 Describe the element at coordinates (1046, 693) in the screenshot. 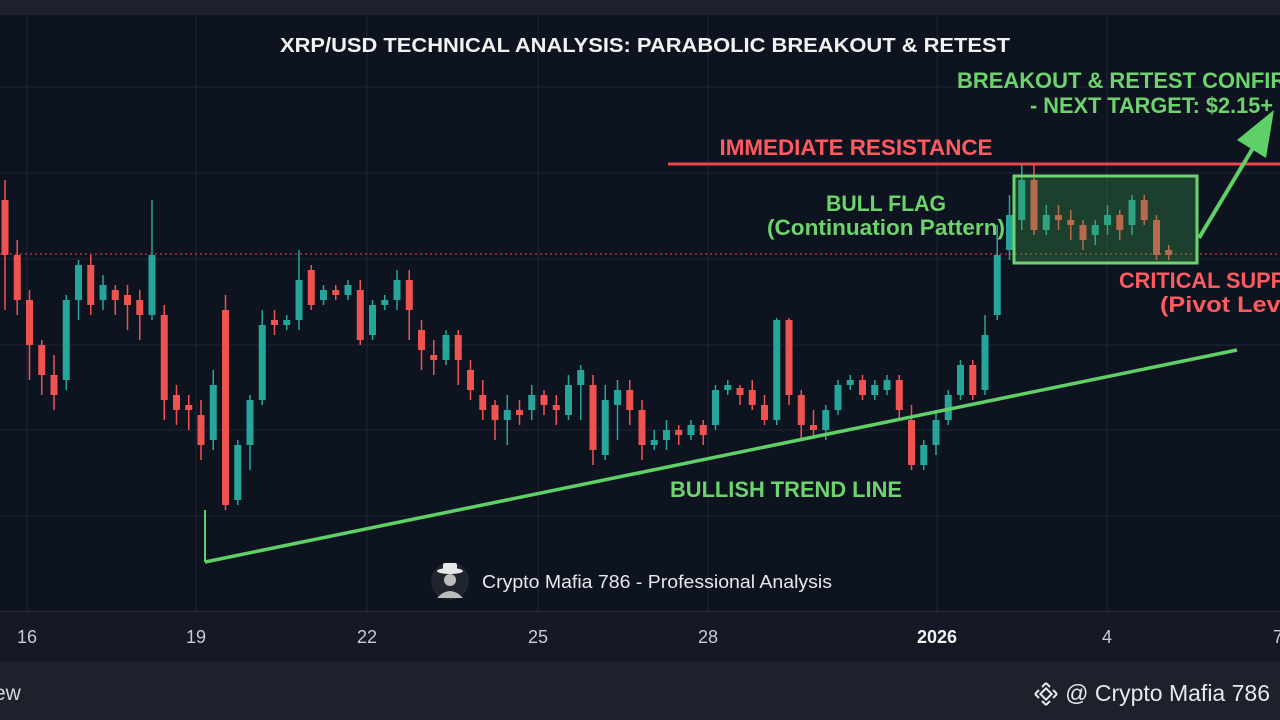

I see `binance-logo-icon` at that location.